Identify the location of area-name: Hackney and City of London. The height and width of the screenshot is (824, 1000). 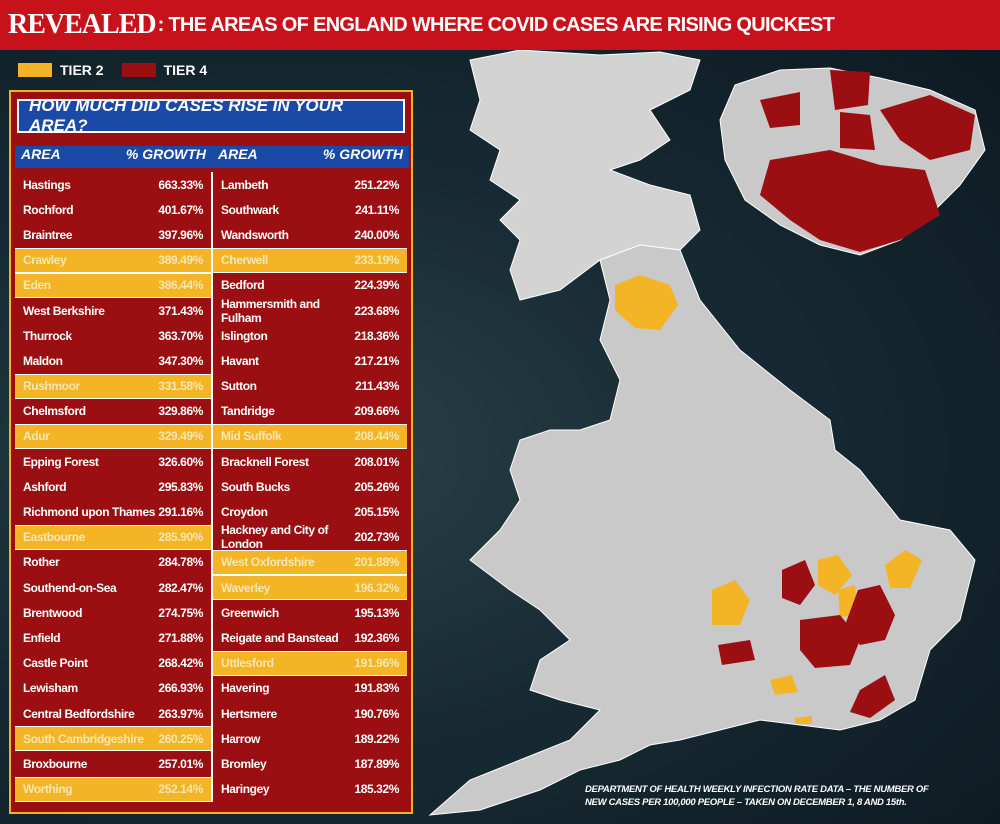
(275, 537).